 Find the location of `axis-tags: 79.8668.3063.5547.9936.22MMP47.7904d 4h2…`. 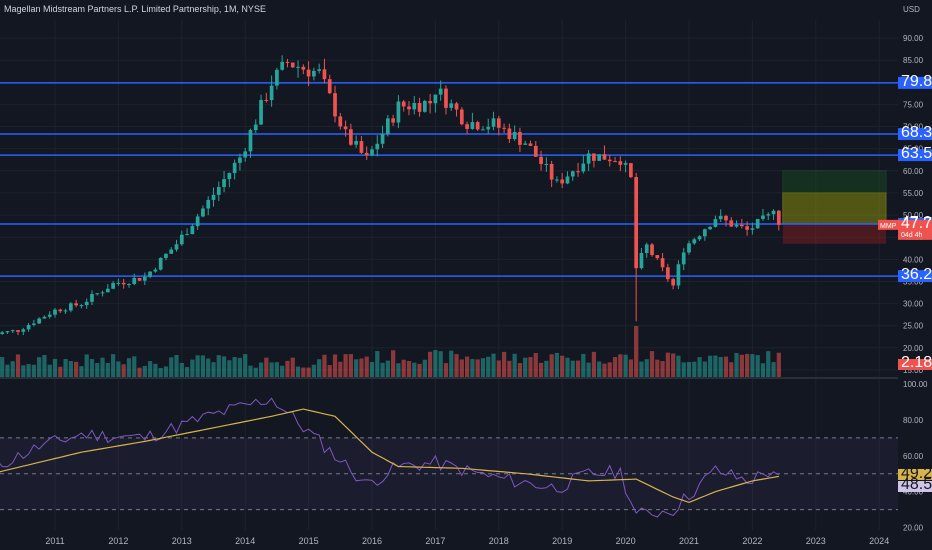

axis-tags: 79.8668.3063.5547.9936.22MMP47.7904d 4h2… is located at coordinates (905, 283).